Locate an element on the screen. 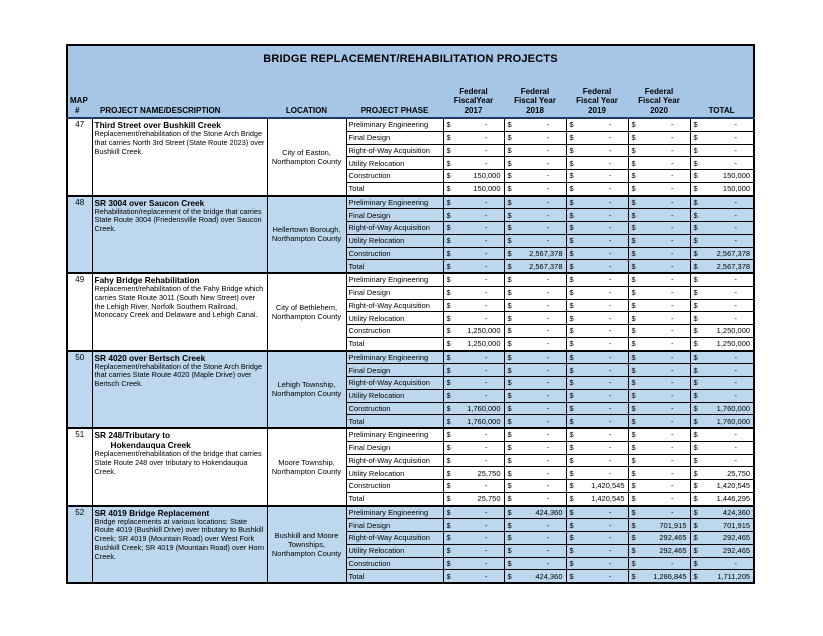 This screenshot has width=823, height=636. phase-row: Final Design $ - $ - $ - $ - $ - is located at coordinates (411, 447).